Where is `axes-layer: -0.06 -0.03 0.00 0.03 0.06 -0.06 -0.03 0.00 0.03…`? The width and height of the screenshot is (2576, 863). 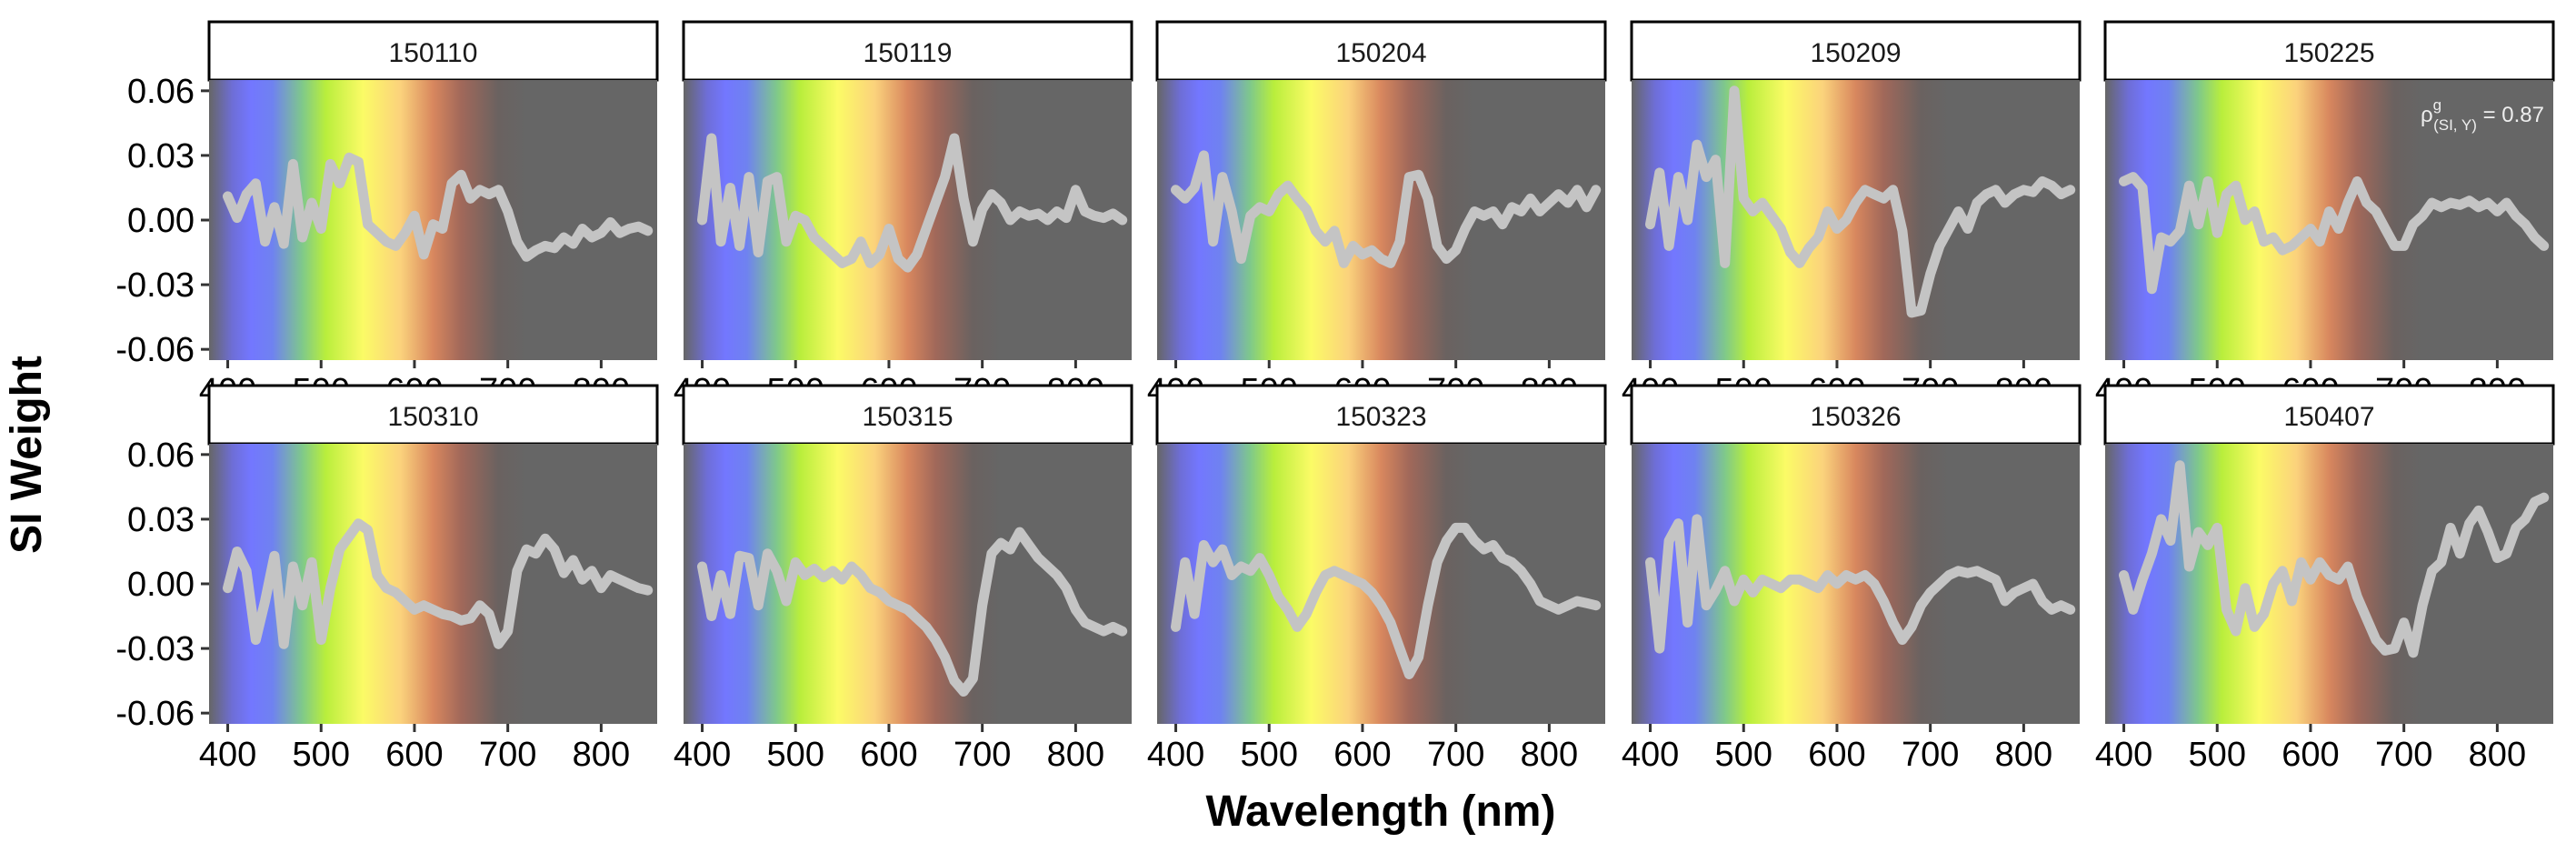
axes-layer: -0.06 -0.03 0.00 0.03 0.06 -0.06 -0.03 0.00 0.03… is located at coordinates (162, 403).